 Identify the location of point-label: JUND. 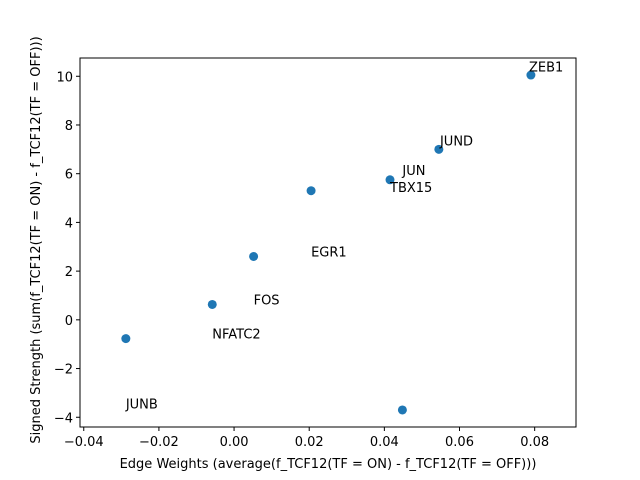
(456, 142).